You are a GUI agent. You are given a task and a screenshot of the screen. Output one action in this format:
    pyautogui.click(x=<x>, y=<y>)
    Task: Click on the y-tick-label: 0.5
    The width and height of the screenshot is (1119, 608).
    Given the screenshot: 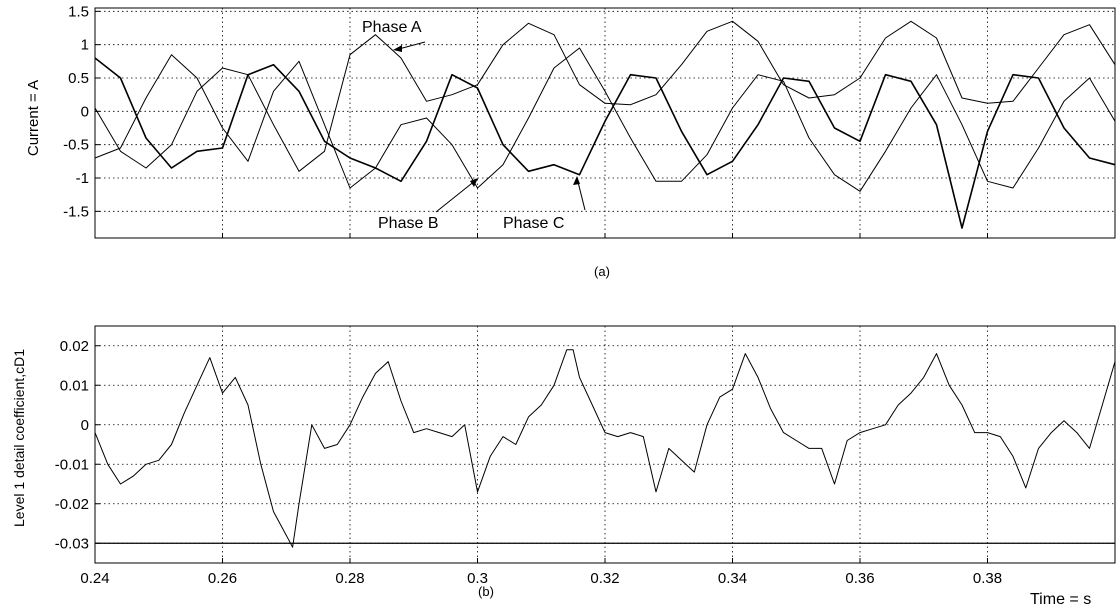 What is the action you would take?
    pyautogui.click(x=78, y=78)
    